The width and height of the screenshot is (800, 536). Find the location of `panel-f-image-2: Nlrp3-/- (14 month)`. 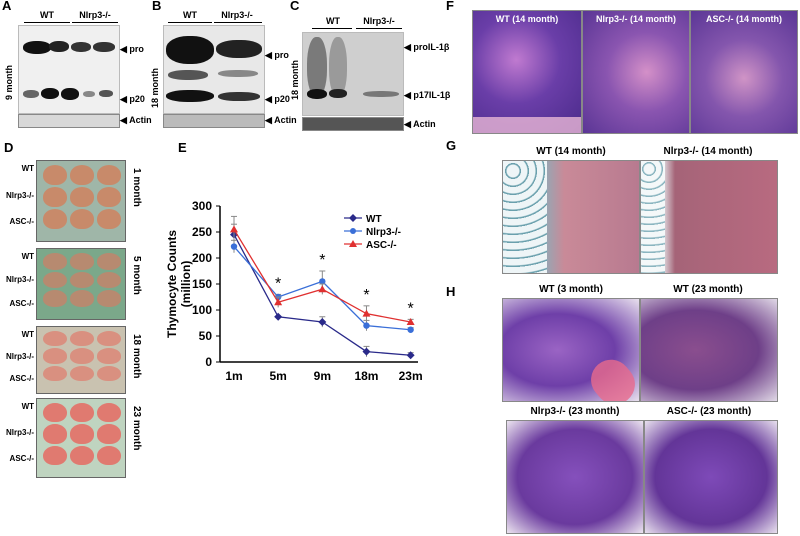

panel-f-image-2: Nlrp3-/- (14 month) is located at coordinates (636, 72).